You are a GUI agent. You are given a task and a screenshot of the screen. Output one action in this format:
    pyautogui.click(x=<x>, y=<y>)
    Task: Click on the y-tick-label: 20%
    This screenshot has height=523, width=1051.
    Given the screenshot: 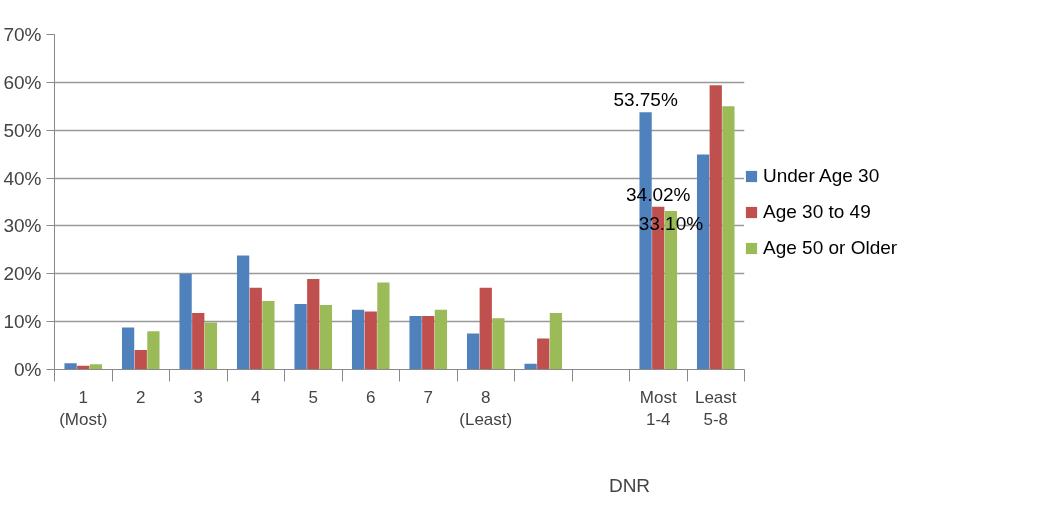 What is the action you would take?
    pyautogui.click(x=22, y=274)
    